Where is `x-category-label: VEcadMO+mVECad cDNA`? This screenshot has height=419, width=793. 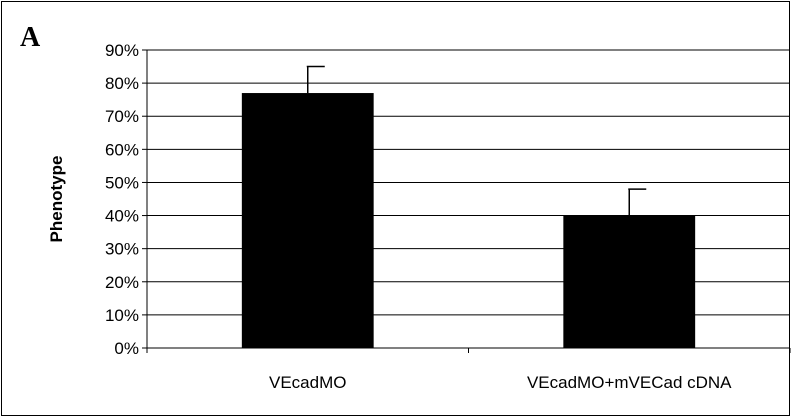
x-category-label: VEcadMO+mVECad cDNA is located at coordinates (629, 382).